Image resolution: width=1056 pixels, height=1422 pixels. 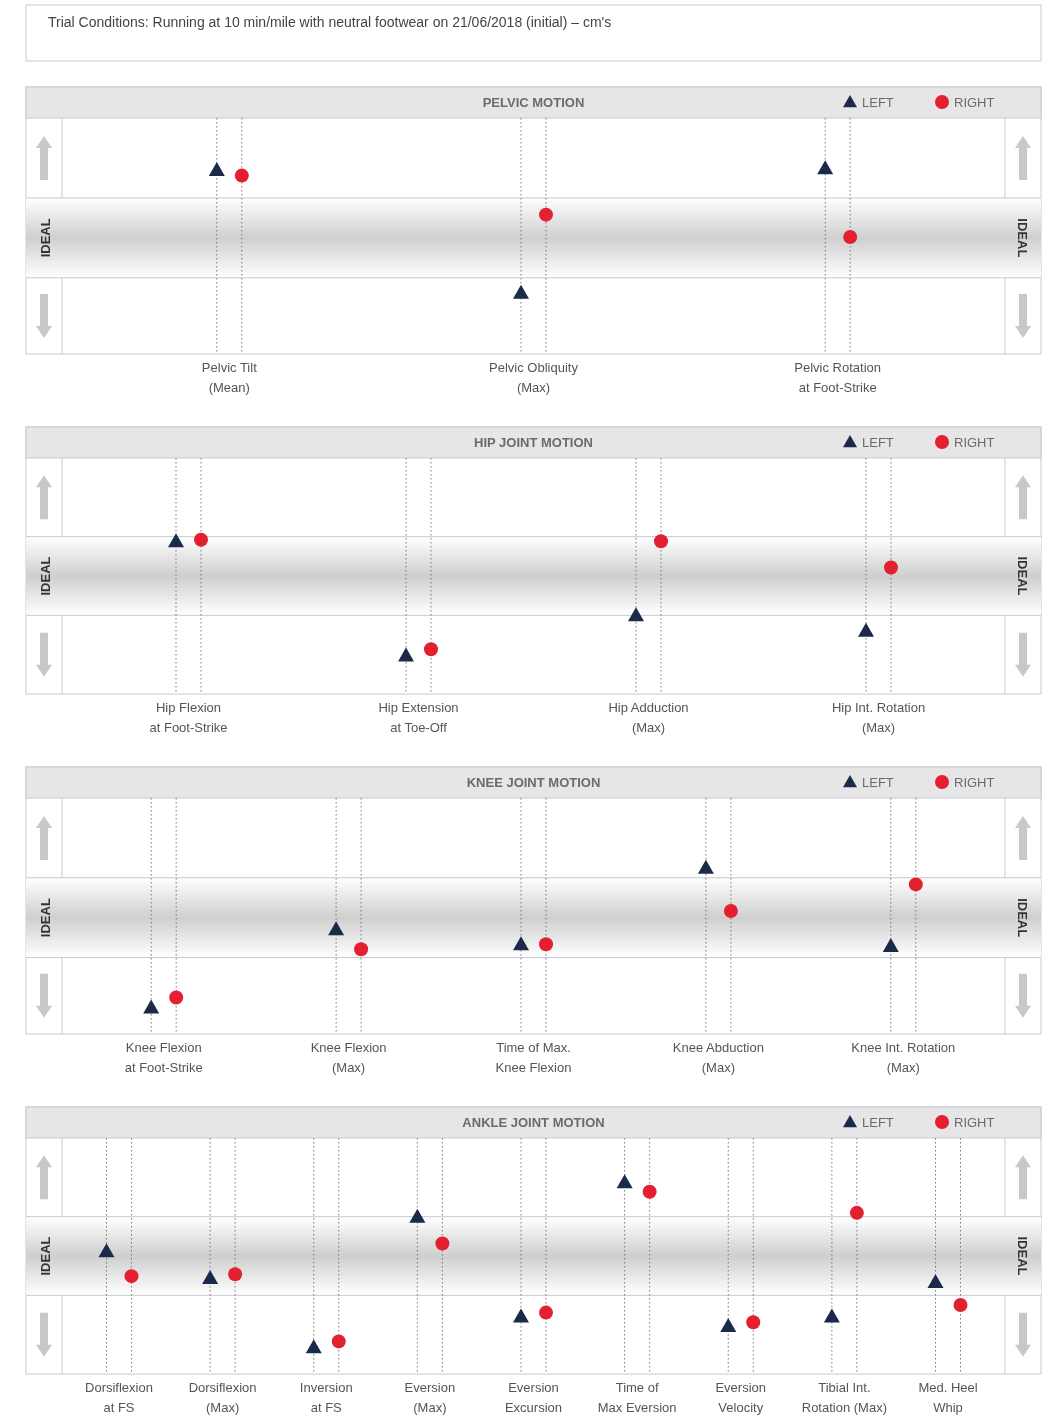 I want to click on x-tick-label: Hip Flexion at Foot-Strike, so click(x=188, y=717).